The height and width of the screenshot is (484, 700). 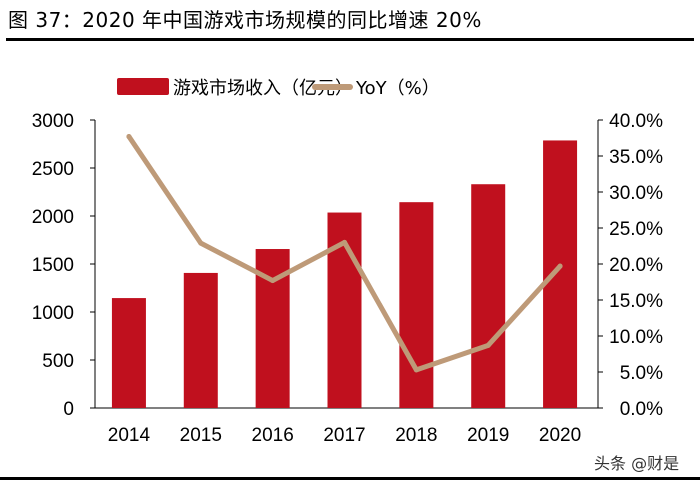 I want to click on x-tick-label: 2020, so click(x=560, y=435).